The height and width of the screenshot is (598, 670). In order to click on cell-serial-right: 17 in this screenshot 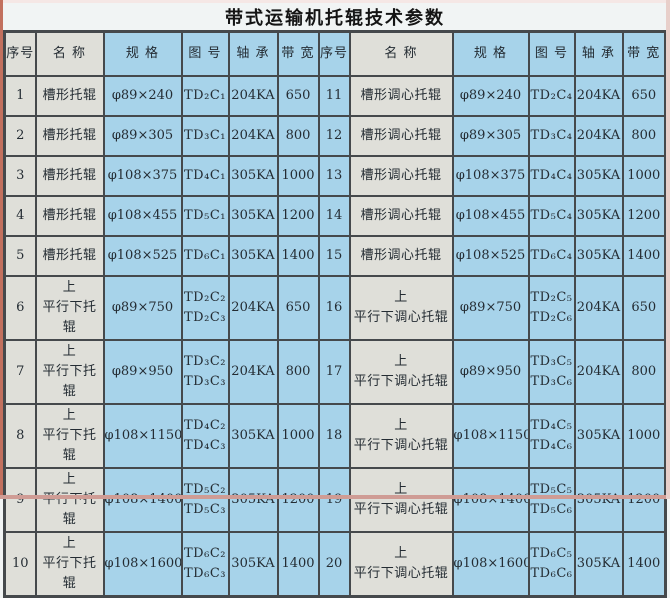, I will do `click(334, 372)`.